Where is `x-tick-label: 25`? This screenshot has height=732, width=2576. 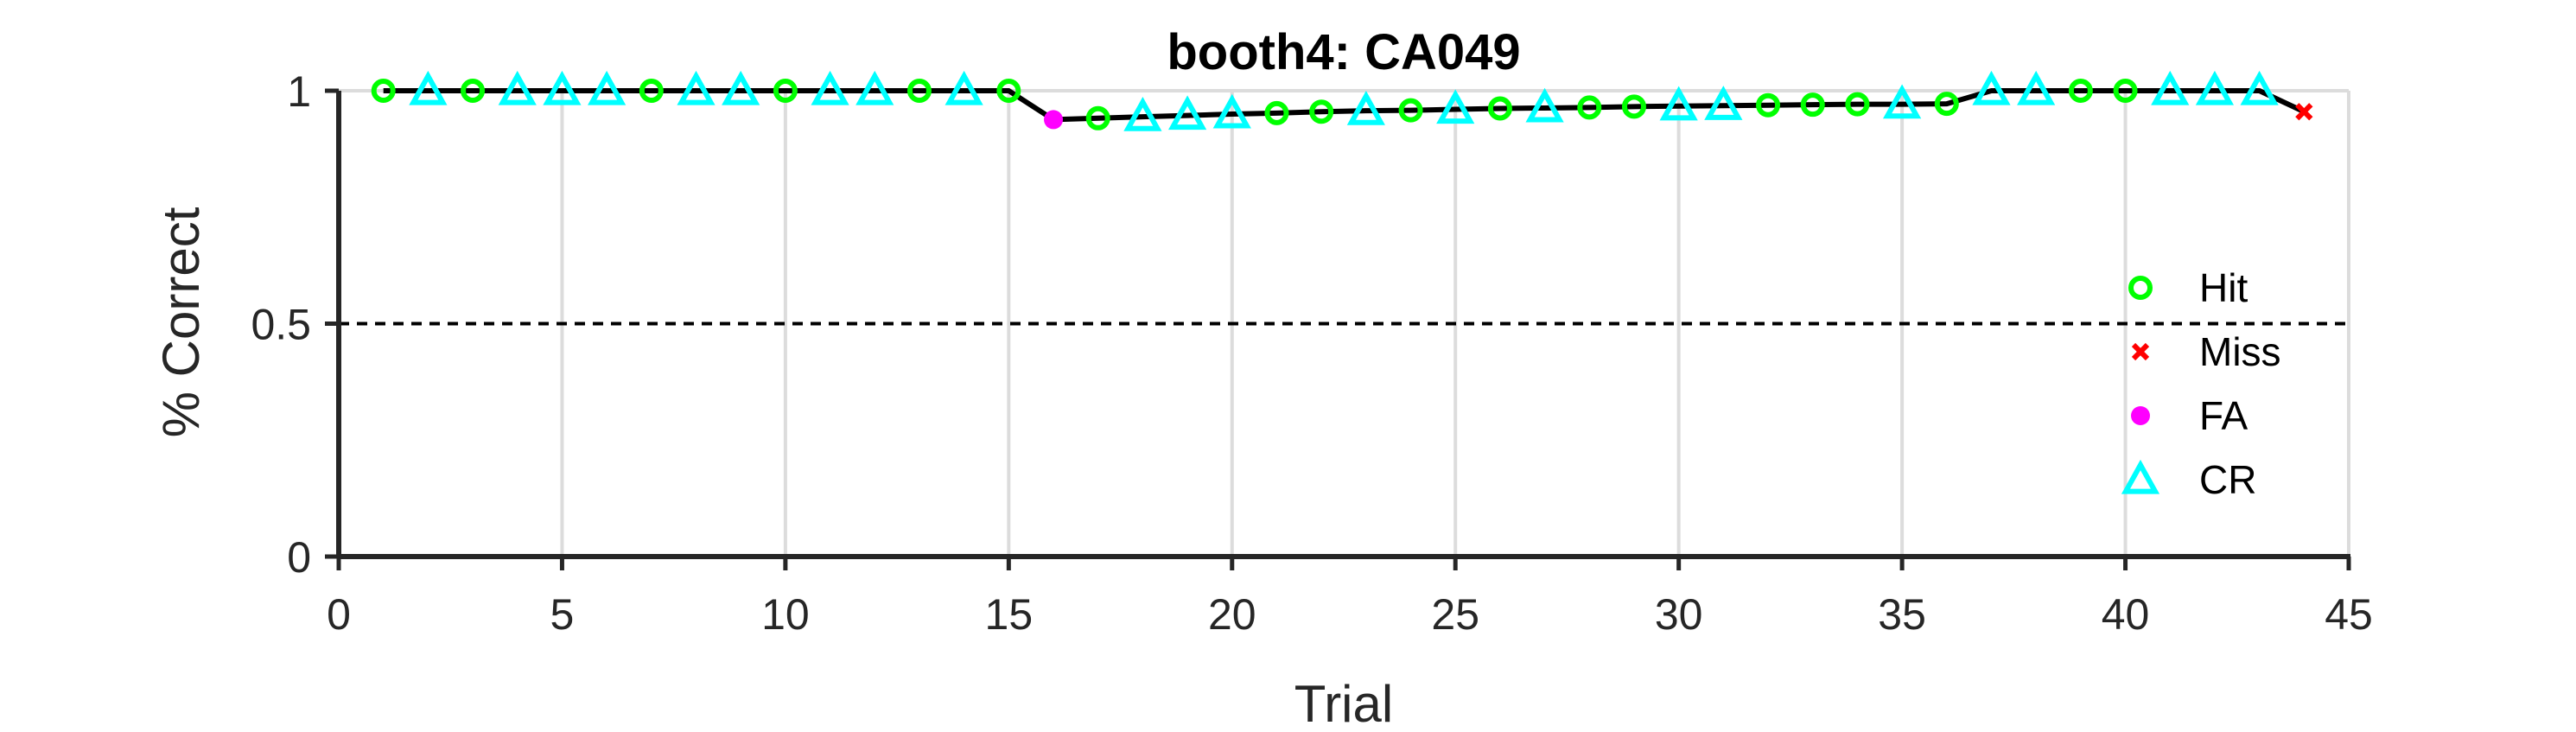 x-tick-label: 25 is located at coordinates (1455, 614).